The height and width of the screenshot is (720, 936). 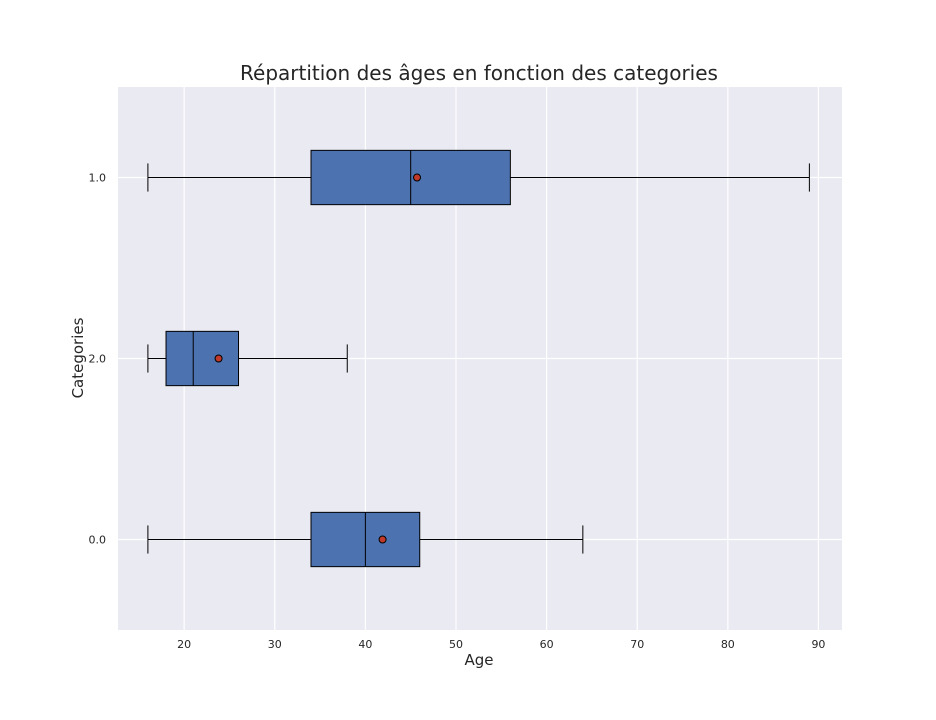 What do you see at coordinates (98, 359) in the screenshot?
I see `y-tick-label: 2.0` at bounding box center [98, 359].